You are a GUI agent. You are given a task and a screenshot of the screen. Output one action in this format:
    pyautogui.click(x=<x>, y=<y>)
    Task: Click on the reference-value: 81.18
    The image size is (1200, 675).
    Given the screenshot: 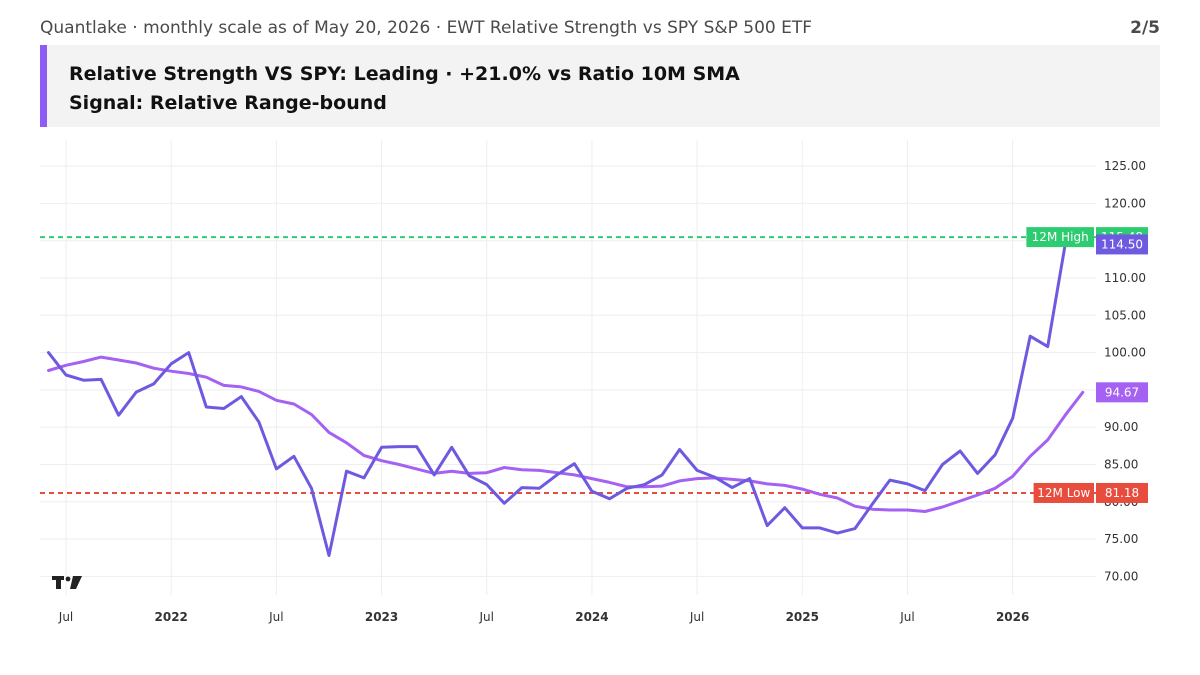 What is the action you would take?
    pyautogui.click(x=1122, y=493)
    